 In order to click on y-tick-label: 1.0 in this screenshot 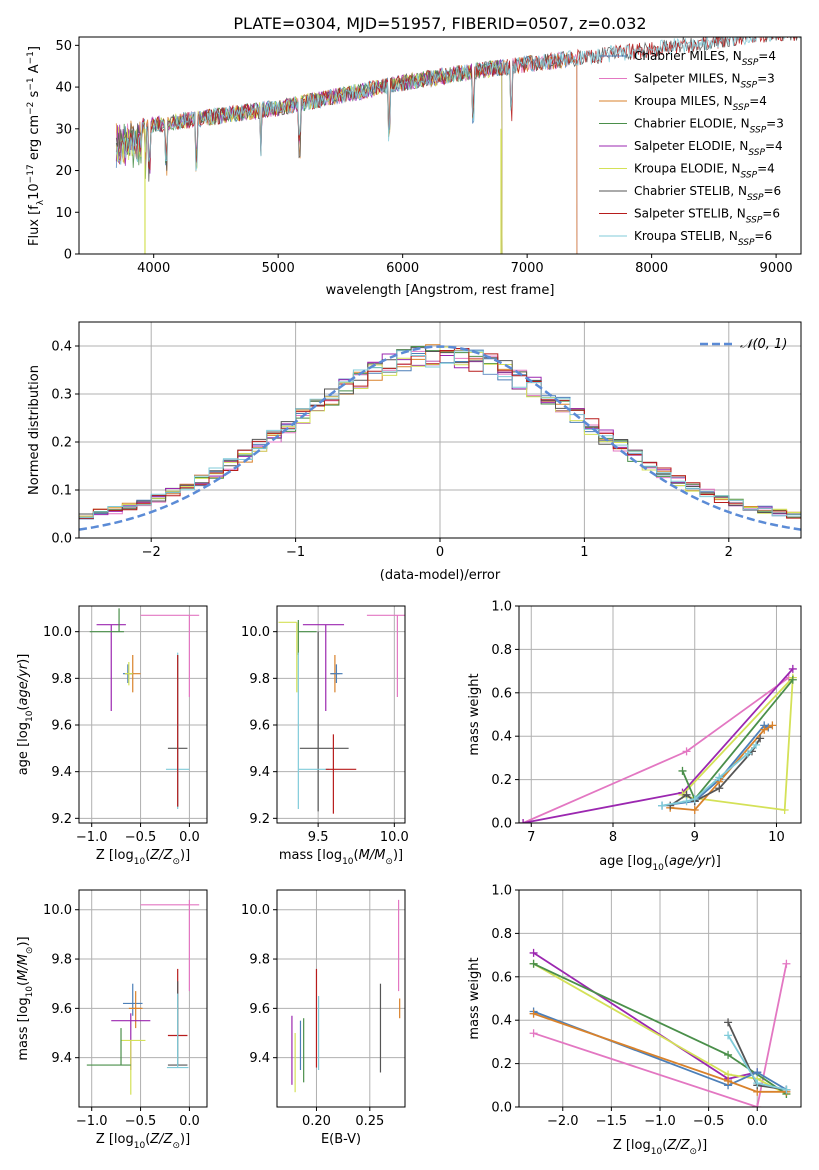, I will do `click(501, 891)`.